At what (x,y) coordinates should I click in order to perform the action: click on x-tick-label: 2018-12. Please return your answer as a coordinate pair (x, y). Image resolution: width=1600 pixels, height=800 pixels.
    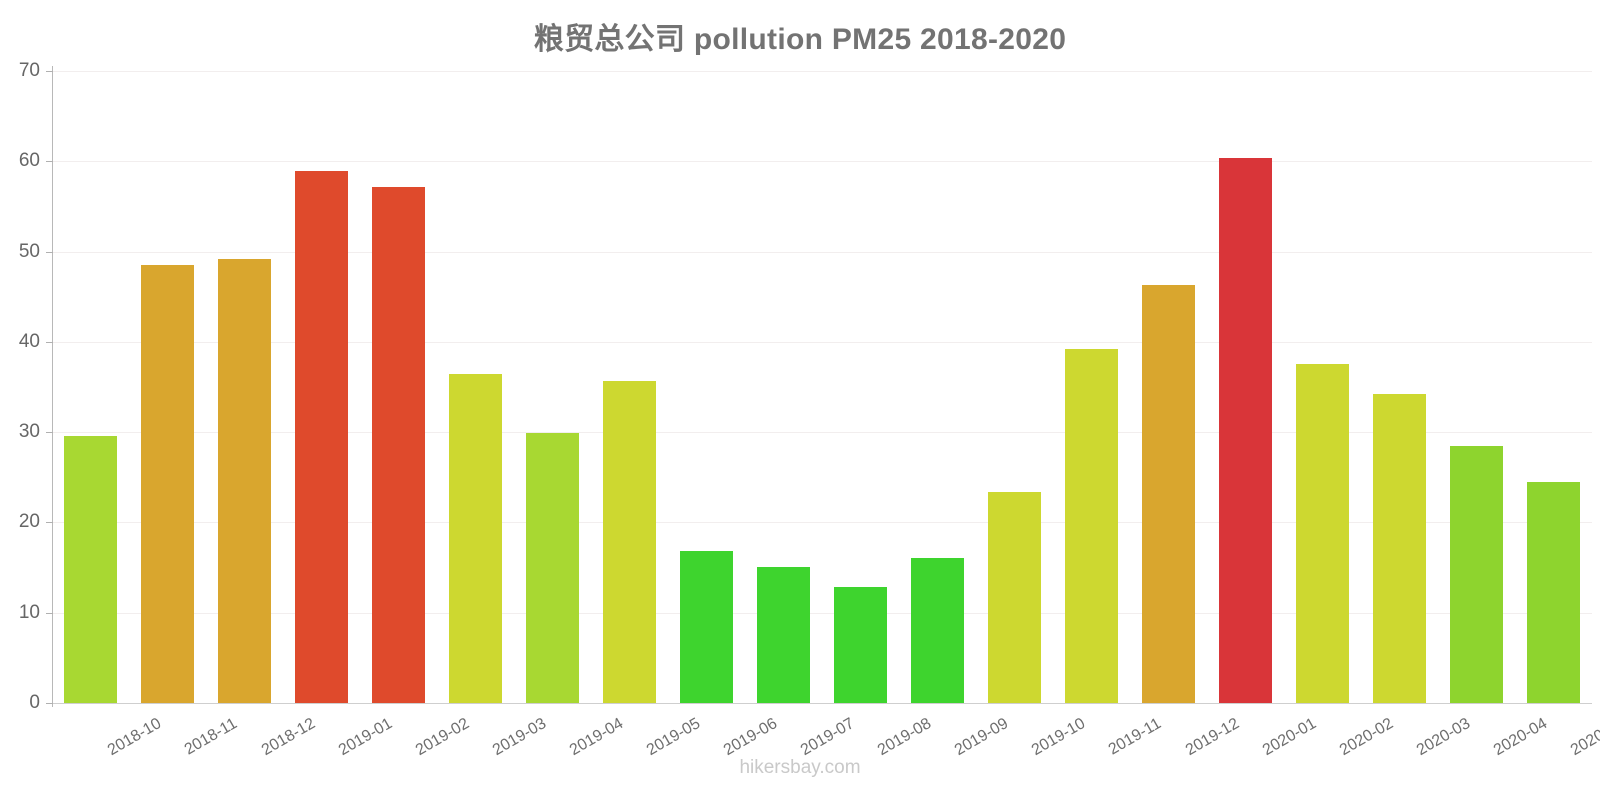
    Looking at the image, I should click on (288, 737).